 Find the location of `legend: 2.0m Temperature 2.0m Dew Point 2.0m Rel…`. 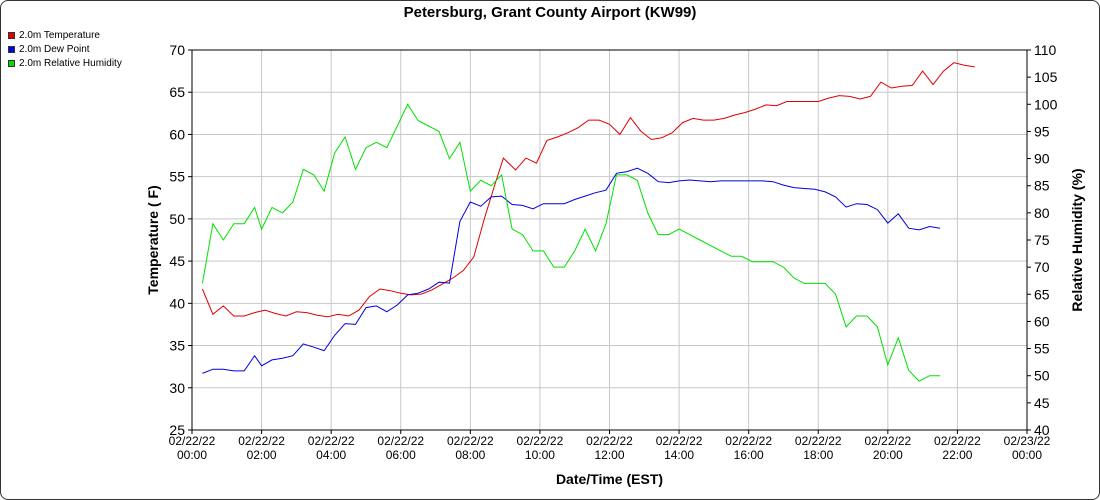

legend: 2.0m Temperature 2.0m Dew Point 2.0m Rel… is located at coordinates (65, 49).